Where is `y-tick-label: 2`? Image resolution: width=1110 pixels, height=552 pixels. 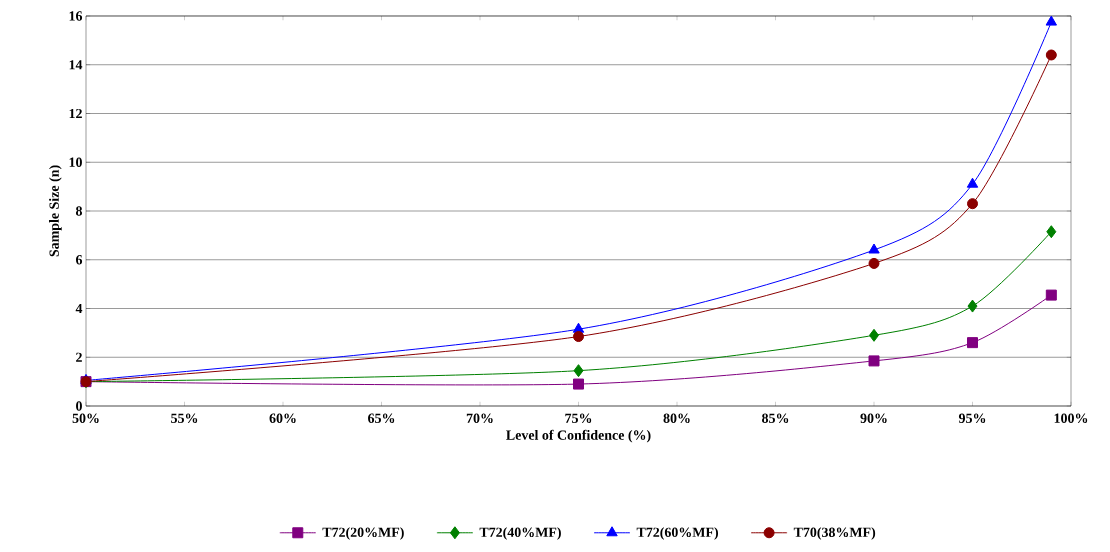
y-tick-label: 2 is located at coordinates (79, 357).